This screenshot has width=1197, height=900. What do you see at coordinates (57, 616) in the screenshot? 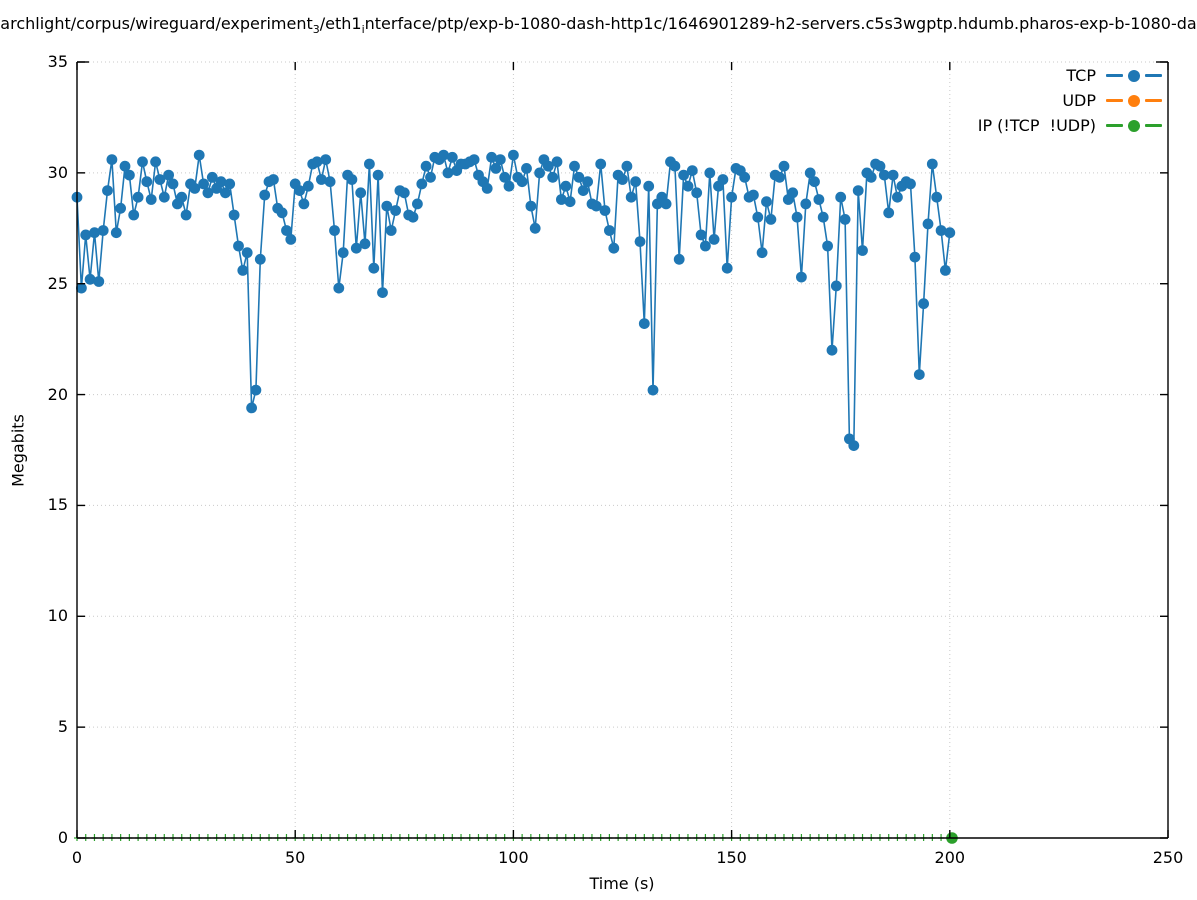
I see `y-tick-label: 10` at bounding box center [57, 616].